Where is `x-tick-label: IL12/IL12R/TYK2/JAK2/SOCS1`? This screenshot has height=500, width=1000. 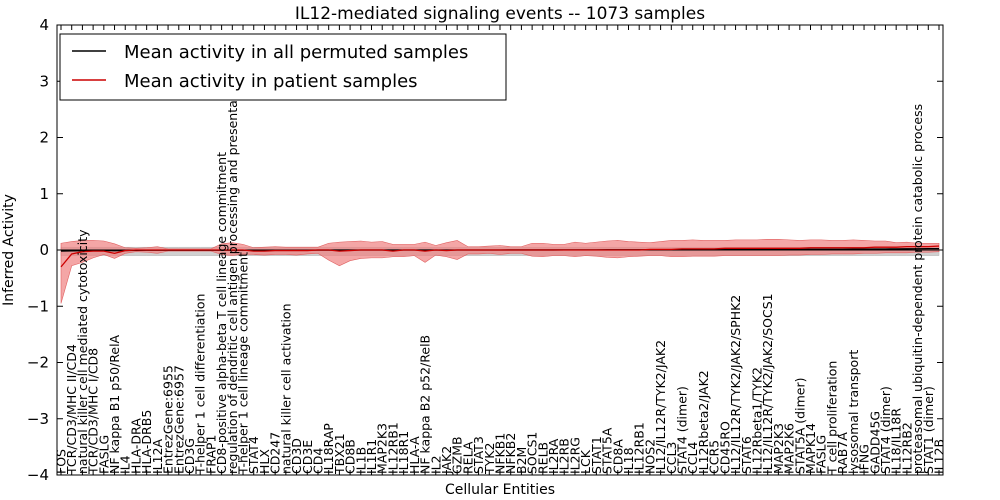
x-tick-label: IL12/IL12R/TYK2/JAK2/SOCS1 is located at coordinates (767, 383).